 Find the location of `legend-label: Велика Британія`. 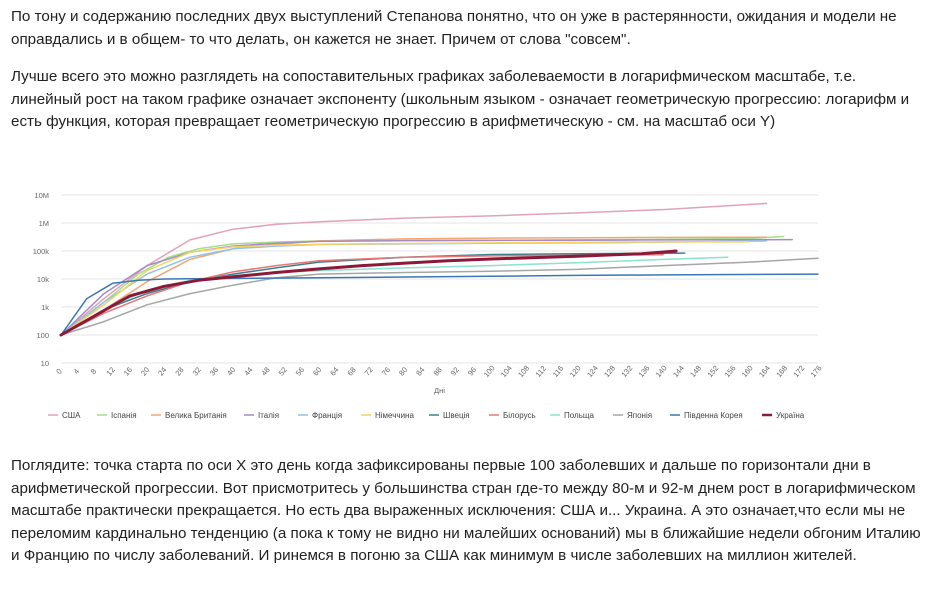

legend-label: Велика Британія is located at coordinates (196, 415).